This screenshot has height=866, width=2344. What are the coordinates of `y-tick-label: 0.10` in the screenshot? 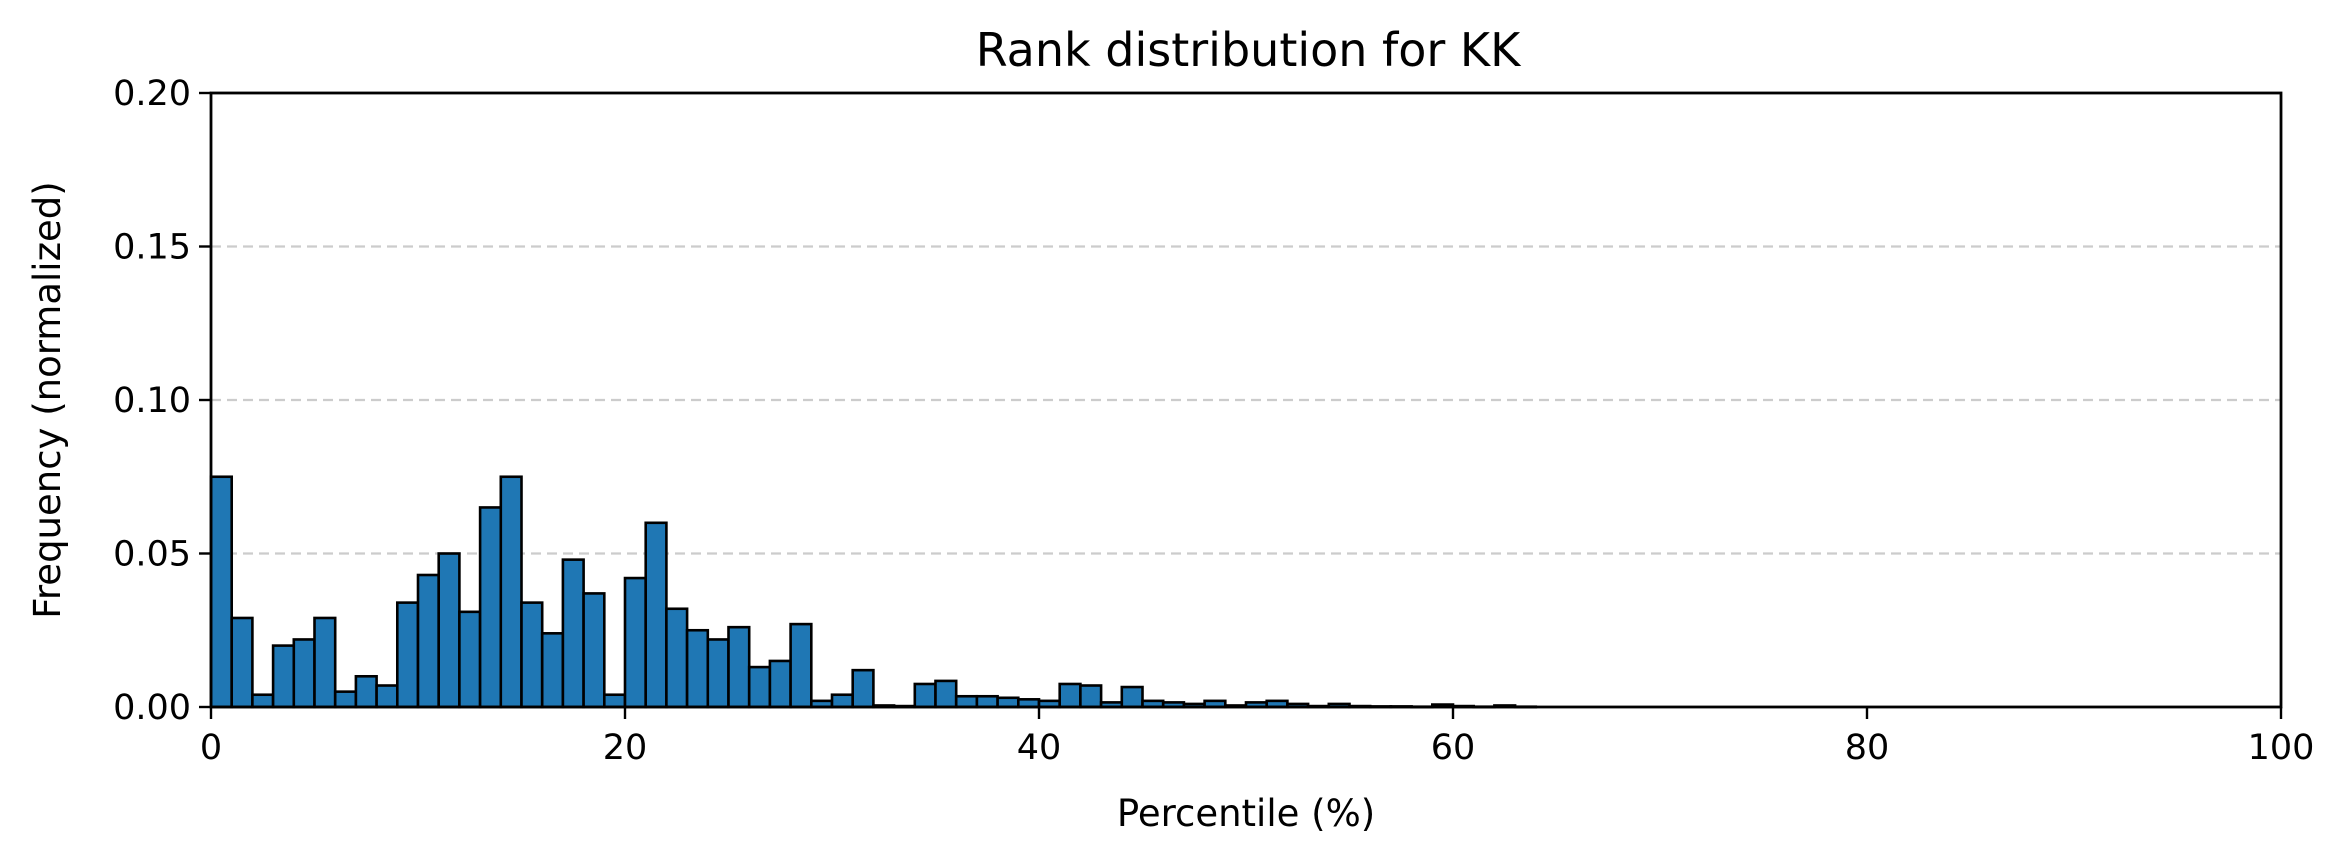 It's located at (152, 401).